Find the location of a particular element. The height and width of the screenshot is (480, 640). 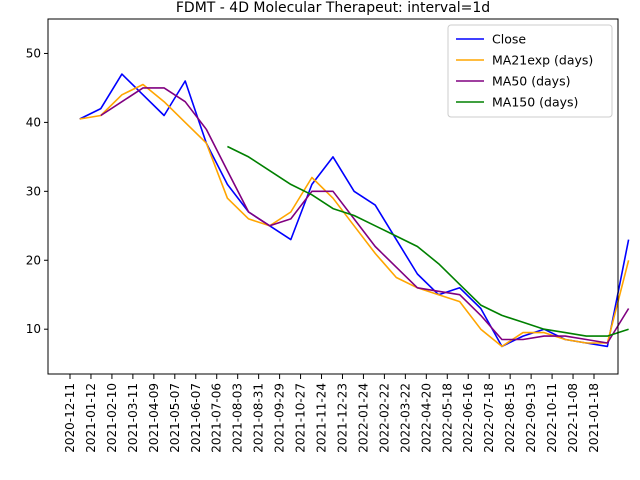

x-tick-label: 2022-05-18 is located at coordinates (447, 418).